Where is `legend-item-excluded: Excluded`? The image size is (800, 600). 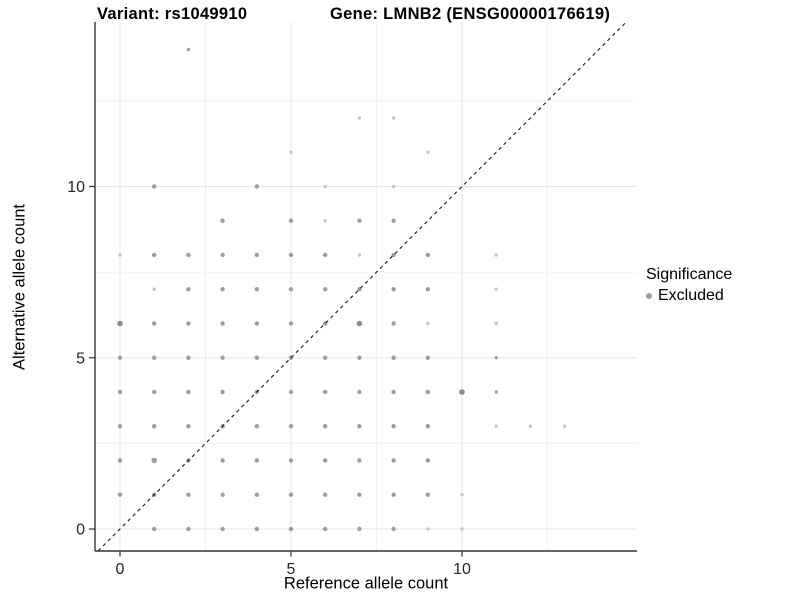 legend-item-excluded: Excluded is located at coordinates (689, 296).